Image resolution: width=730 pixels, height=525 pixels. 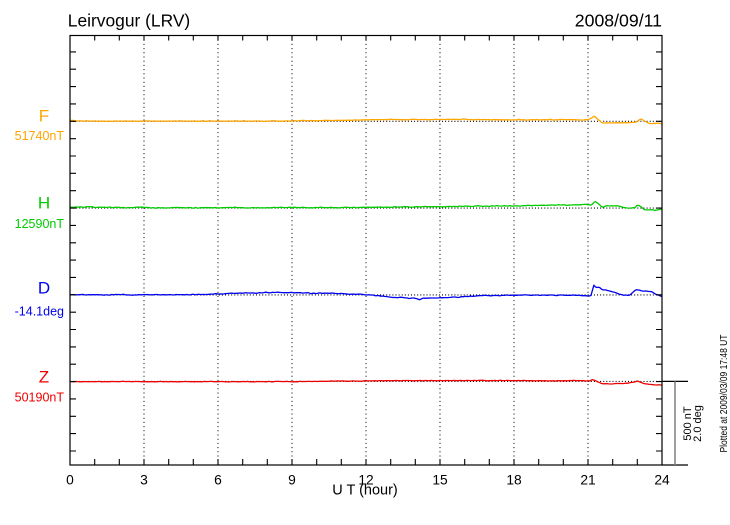 I want to click on svg-text: 3, so click(x=144, y=480).